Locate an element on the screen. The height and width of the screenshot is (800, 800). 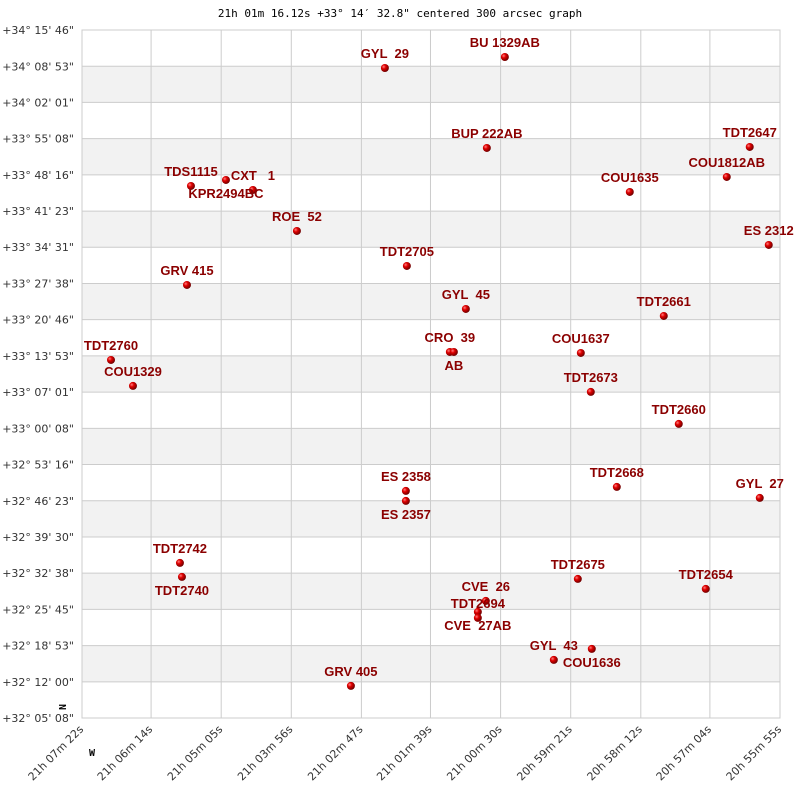
star-label: BU 1329AB is located at coordinates (505, 42).